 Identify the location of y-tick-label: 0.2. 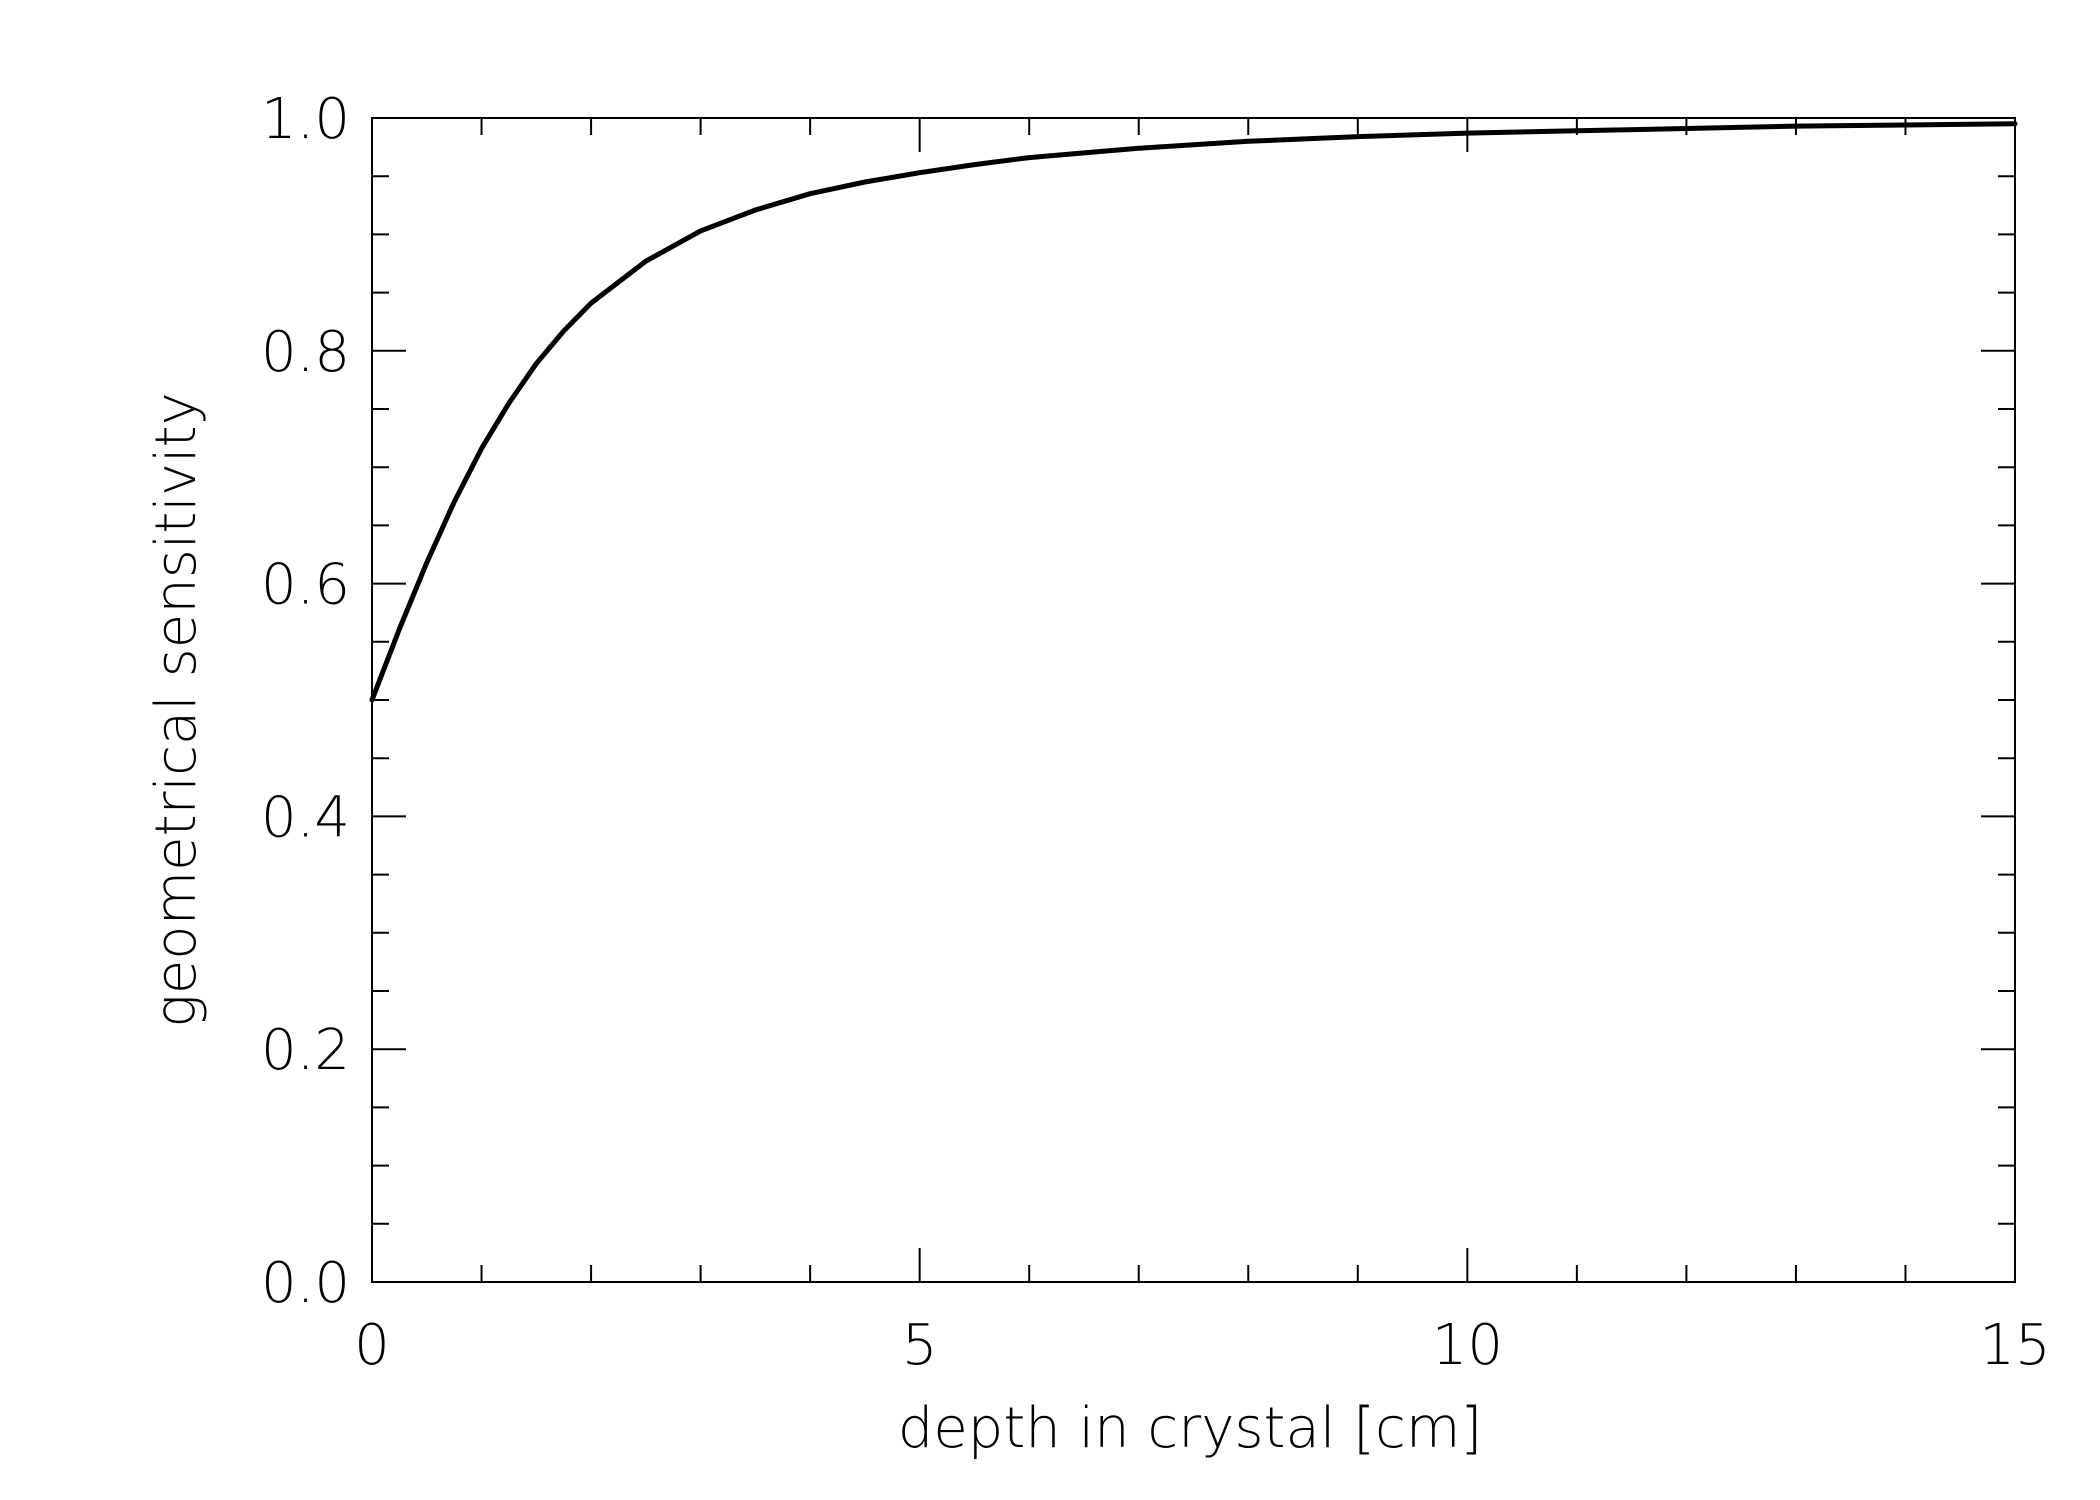
(305, 1050).